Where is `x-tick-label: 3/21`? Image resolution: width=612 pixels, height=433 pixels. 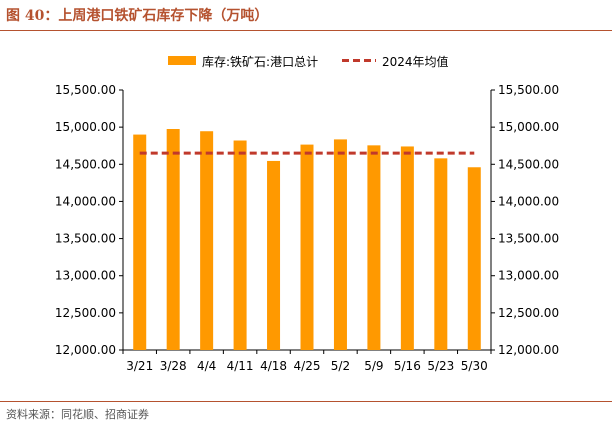
x-tick-label: 3/21 is located at coordinates (139, 366).